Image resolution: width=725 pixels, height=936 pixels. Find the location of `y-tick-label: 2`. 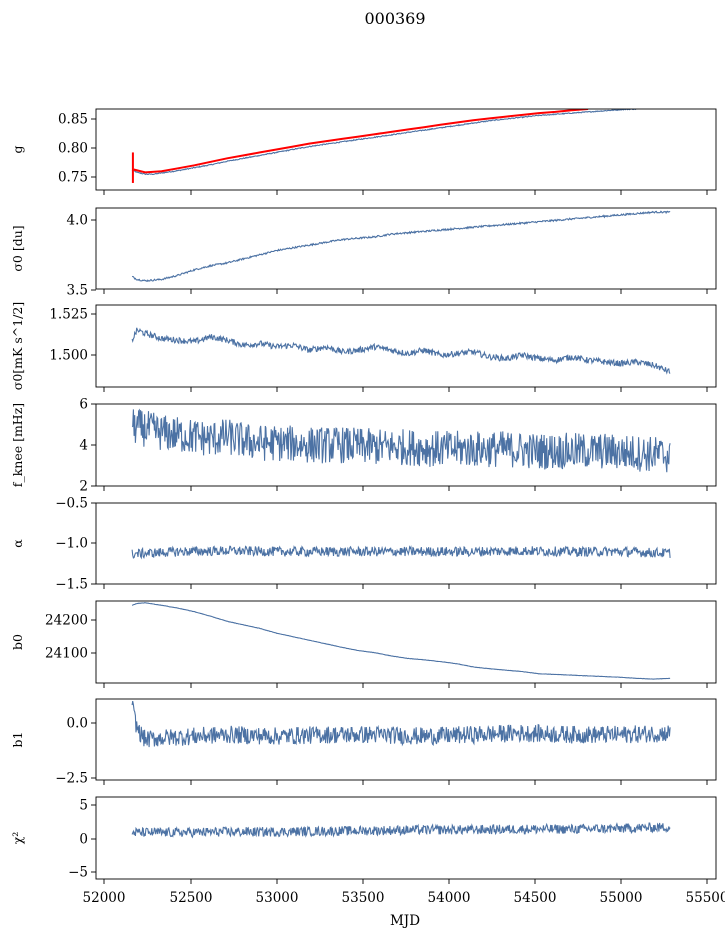

y-tick-label: 2 is located at coordinates (83, 487).